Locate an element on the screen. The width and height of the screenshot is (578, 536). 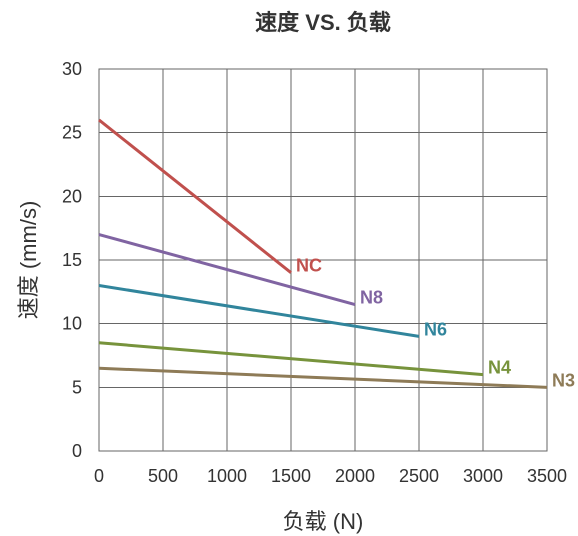
series-line-nc is located at coordinates (195, 196).